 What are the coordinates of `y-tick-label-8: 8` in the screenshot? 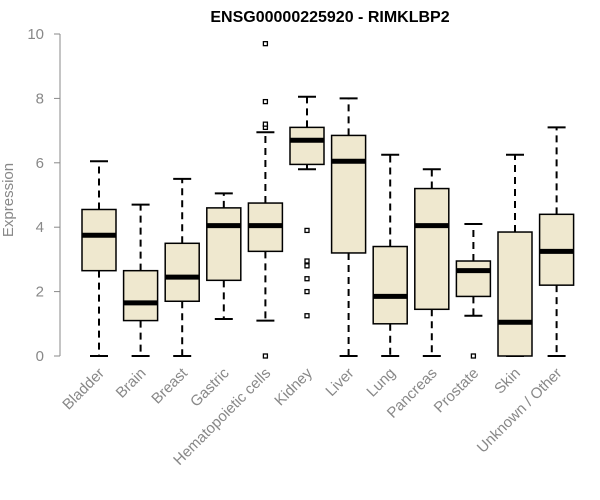 It's located at (40, 98).